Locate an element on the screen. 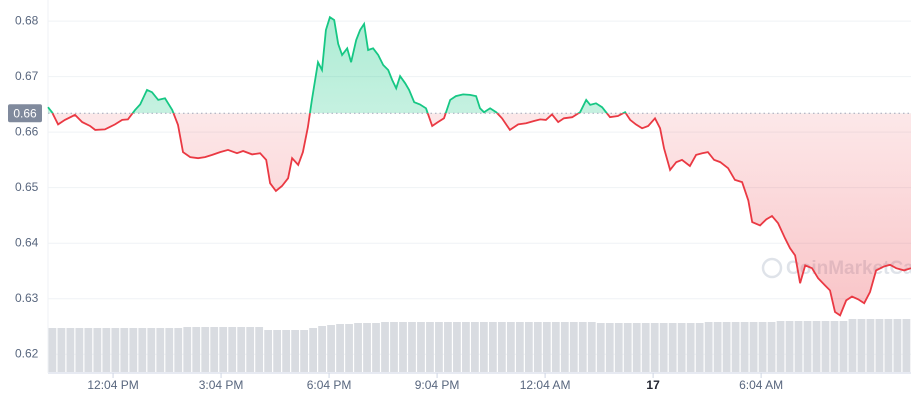 Image resolution: width=911 pixels, height=400 pixels. y-tick-label: 0.63 is located at coordinates (27, 298).